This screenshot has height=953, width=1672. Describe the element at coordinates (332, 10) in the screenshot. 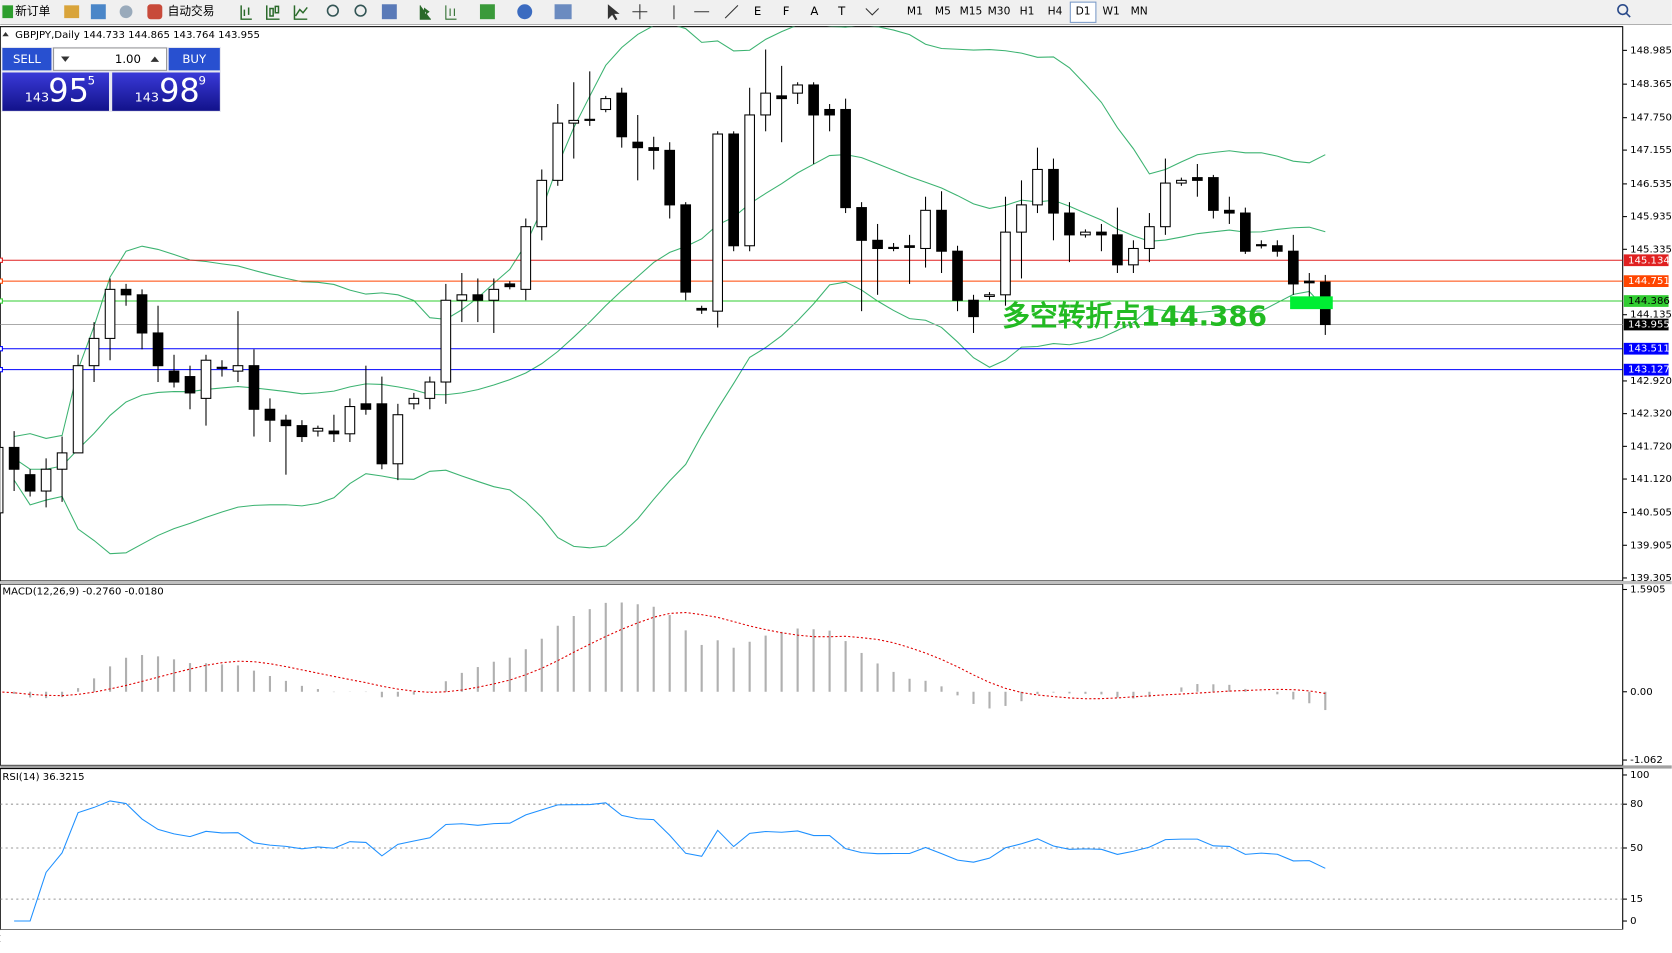

I see `zoom-in` at that location.